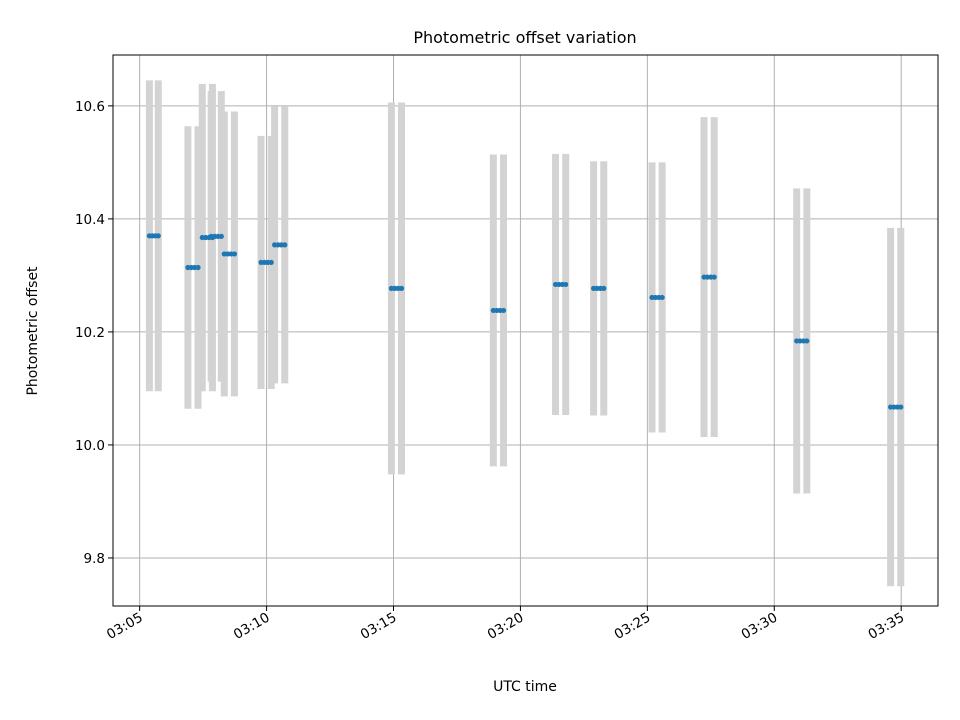  What do you see at coordinates (90, 107) in the screenshot?
I see `y-tick-label: 10.6` at bounding box center [90, 107].